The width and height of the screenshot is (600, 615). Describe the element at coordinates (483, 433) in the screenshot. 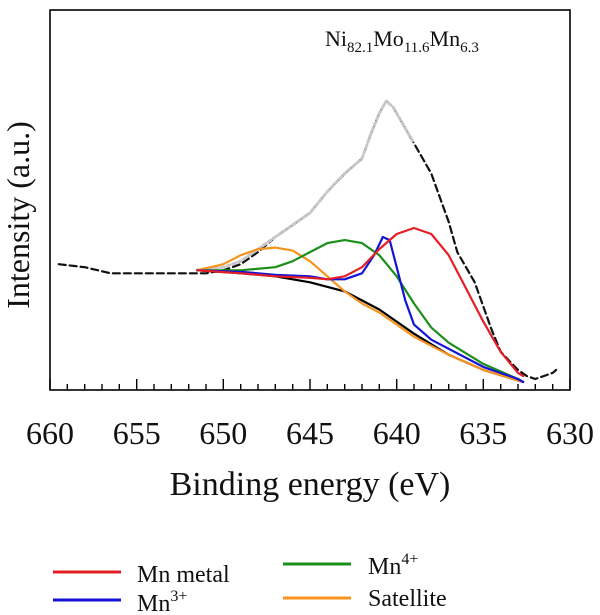

I see `x-tick-label: 635` at that location.